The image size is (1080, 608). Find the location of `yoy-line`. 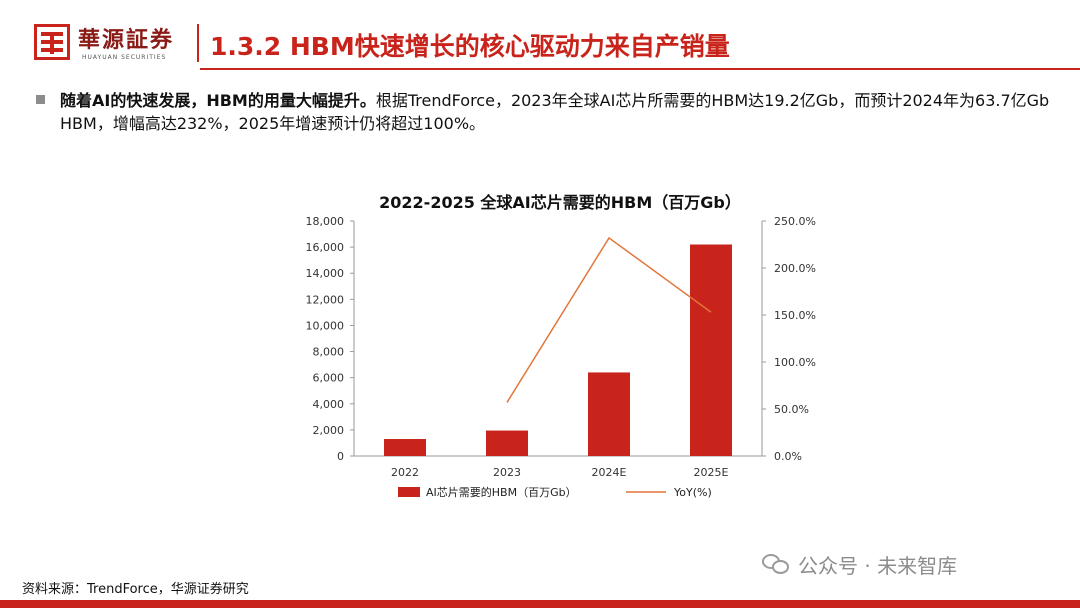

yoy-line is located at coordinates (609, 319).